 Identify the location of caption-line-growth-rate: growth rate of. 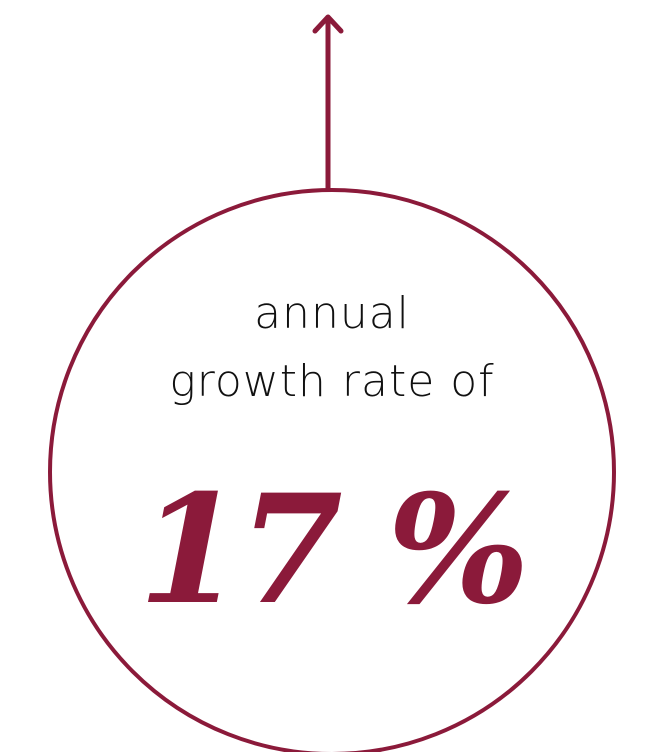
(332, 381).